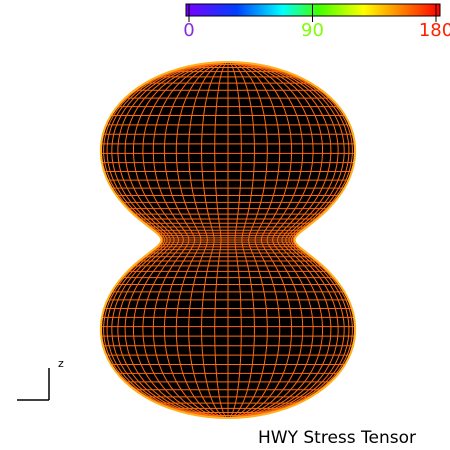 This screenshot has height=450, width=450. I want to click on axis-label: z, so click(61, 363).